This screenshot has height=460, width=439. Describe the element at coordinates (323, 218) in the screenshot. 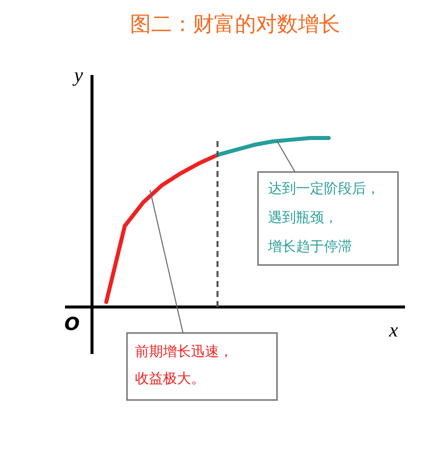

I see `annotation: 达到一定阶段后，遇到瓶颈，增长趋于停滞` at that location.